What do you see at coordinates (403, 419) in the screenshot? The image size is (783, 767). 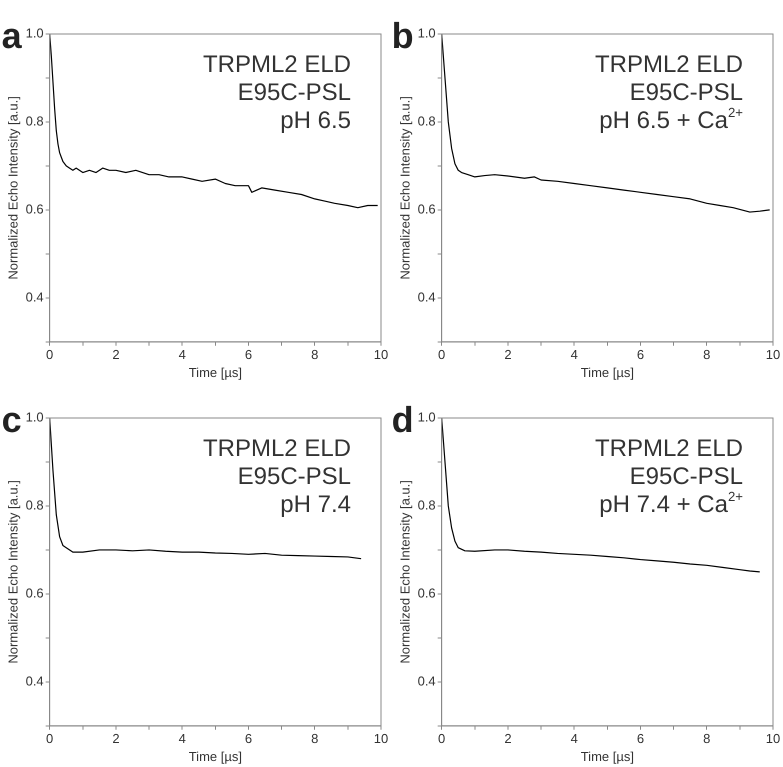 I see `text: d` at bounding box center [403, 419].